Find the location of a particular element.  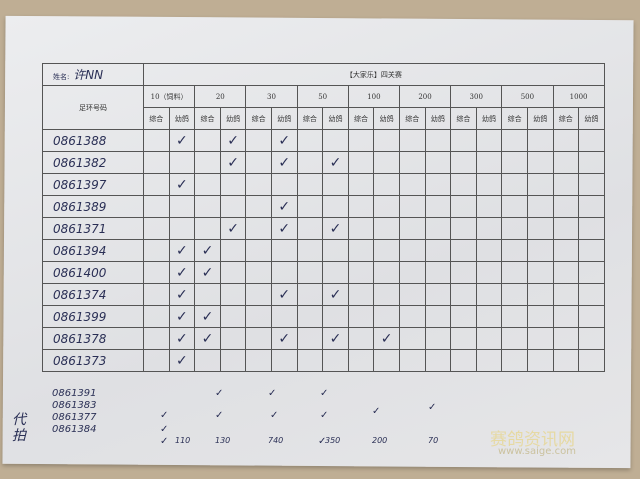

watermark-url: www.saige.com is located at coordinates (537, 451).